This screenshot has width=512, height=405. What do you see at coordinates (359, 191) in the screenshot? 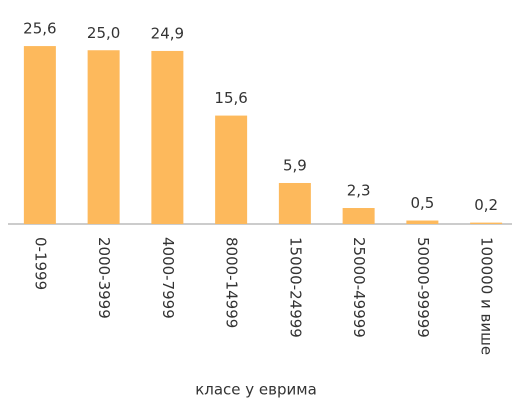
I see `data-label: 2,3` at bounding box center [359, 191].